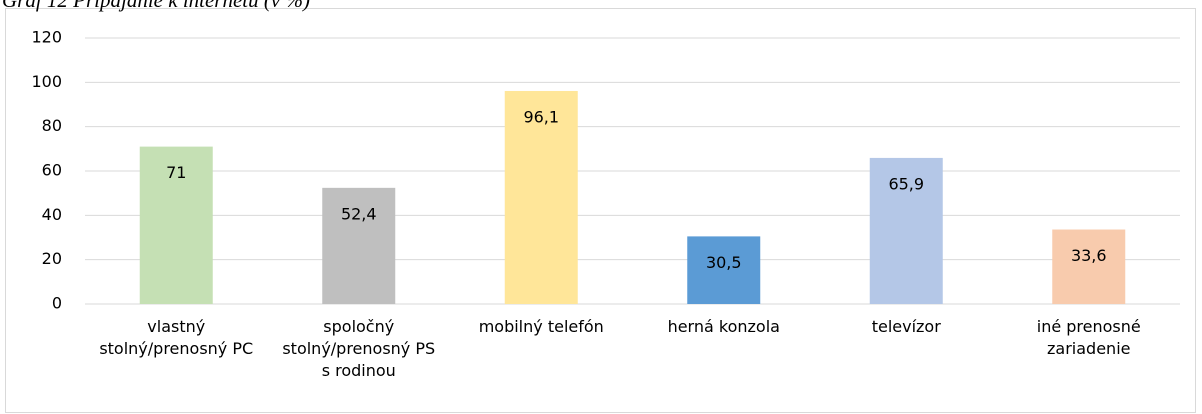 The image size is (1202, 414). Describe the element at coordinates (1089, 255) in the screenshot. I see `data-label: 33,6` at that location.